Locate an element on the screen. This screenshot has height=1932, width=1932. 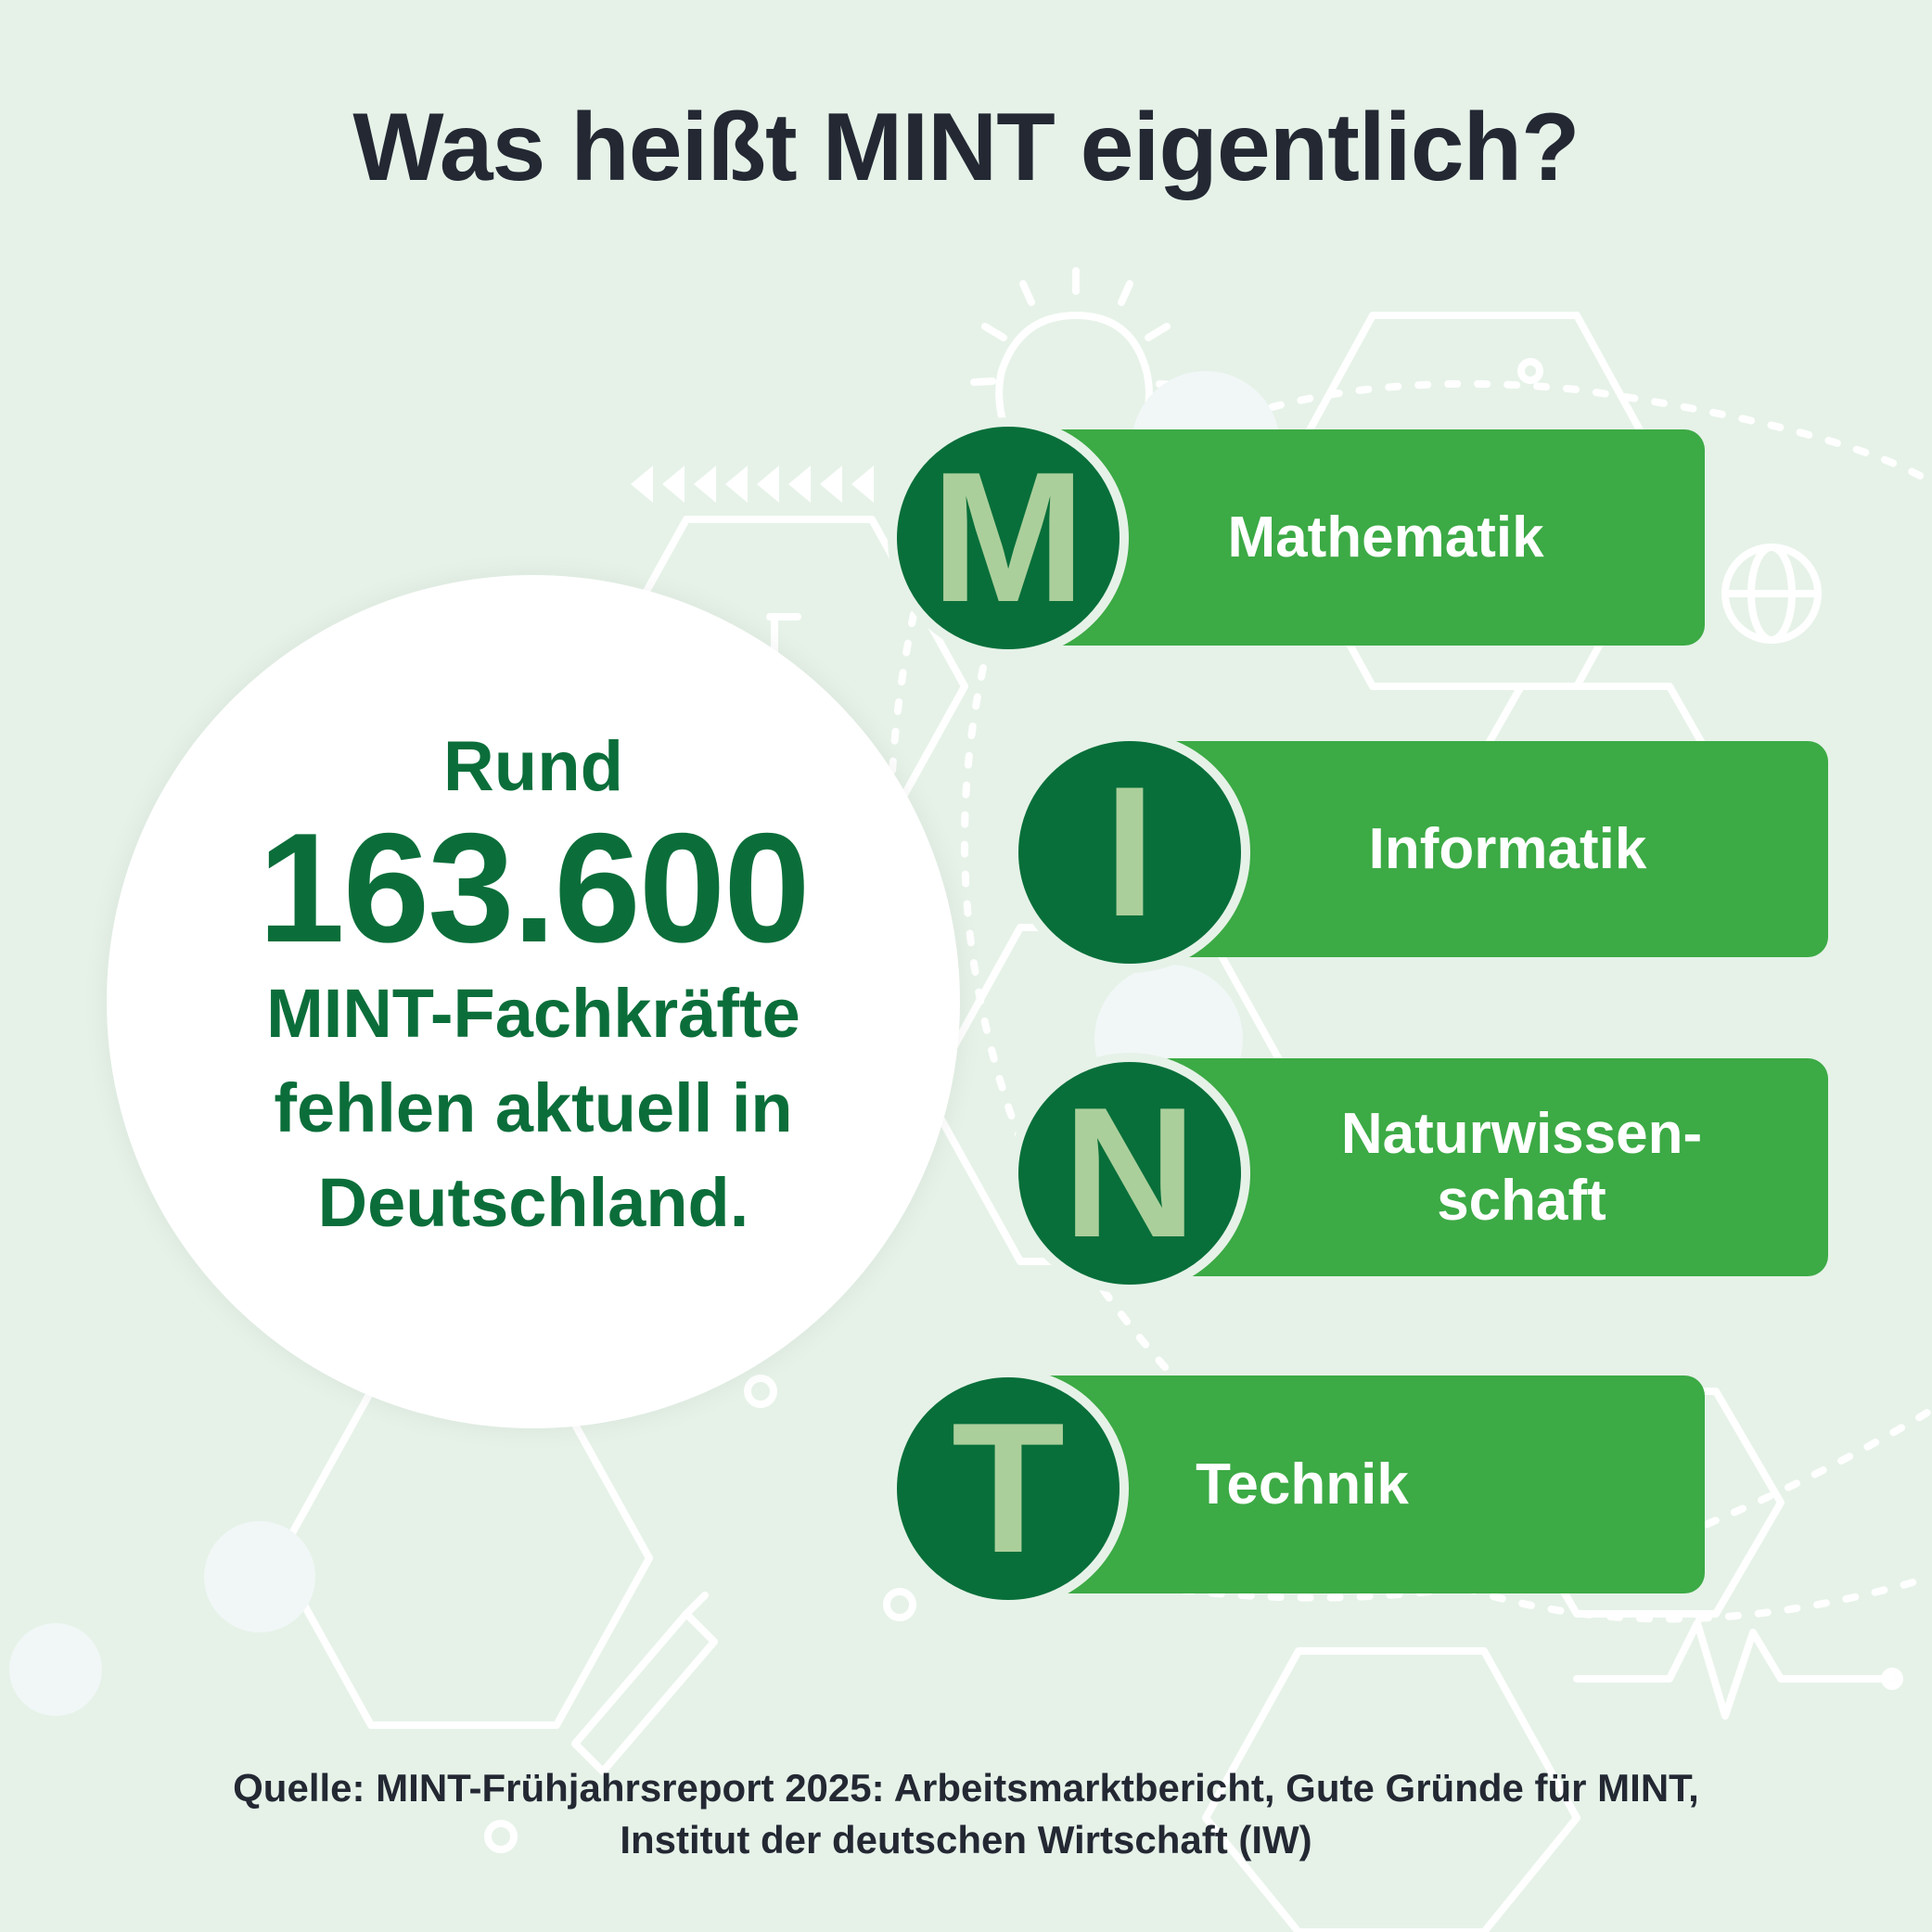
mint-item-label: Technik is located at coordinates (1302, 1484).